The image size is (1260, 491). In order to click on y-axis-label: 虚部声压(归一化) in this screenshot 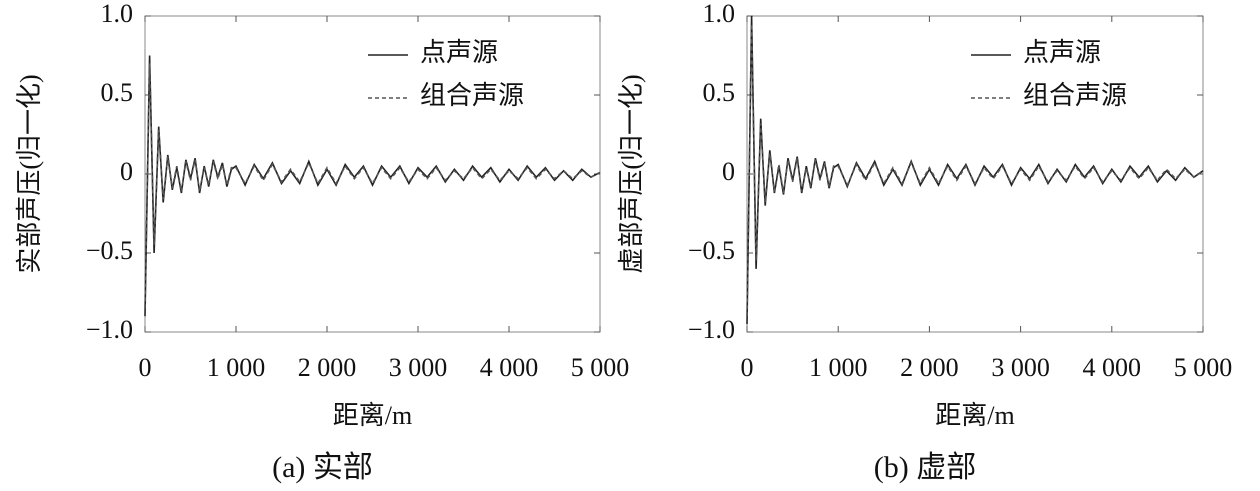, I will do `click(631, 173)`.